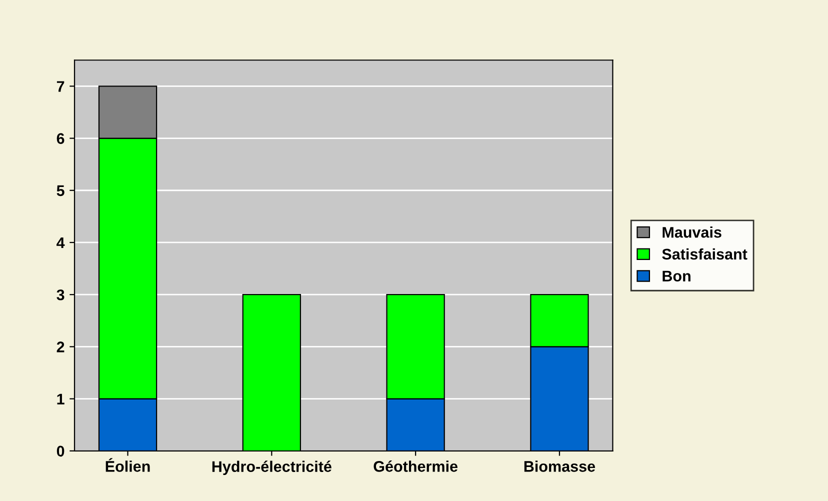 The image size is (828, 501). Describe the element at coordinates (272, 467) in the screenshot. I see `x-tick-label: Hydro-électricité` at that location.